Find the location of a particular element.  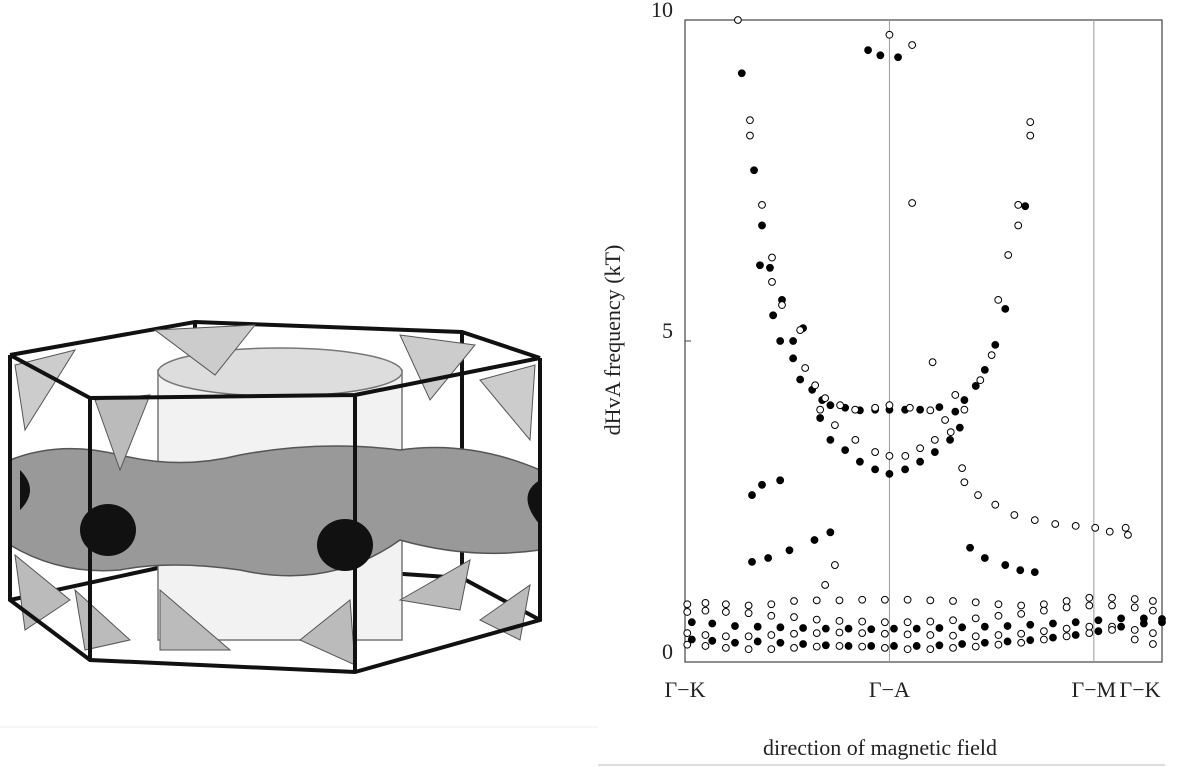

x-axis-title: direction of magnetic field is located at coordinates (880, 747).